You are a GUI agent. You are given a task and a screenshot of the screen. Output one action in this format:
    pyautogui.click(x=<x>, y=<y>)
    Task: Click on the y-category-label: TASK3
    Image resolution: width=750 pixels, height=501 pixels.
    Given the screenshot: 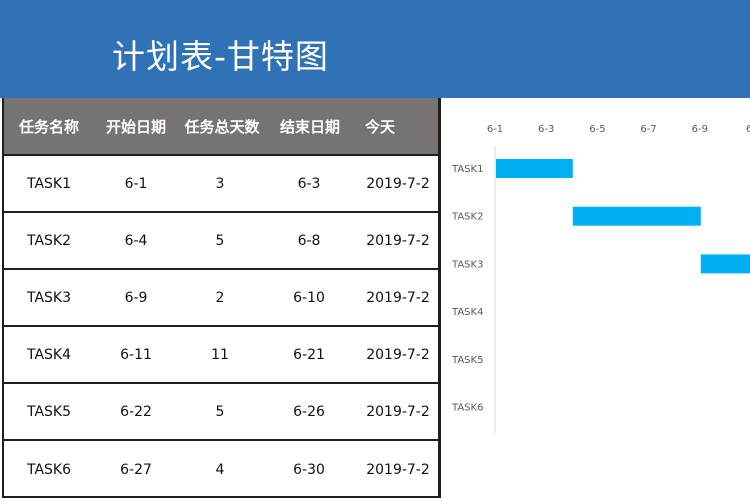 What is the action you would take?
    pyautogui.click(x=467, y=264)
    